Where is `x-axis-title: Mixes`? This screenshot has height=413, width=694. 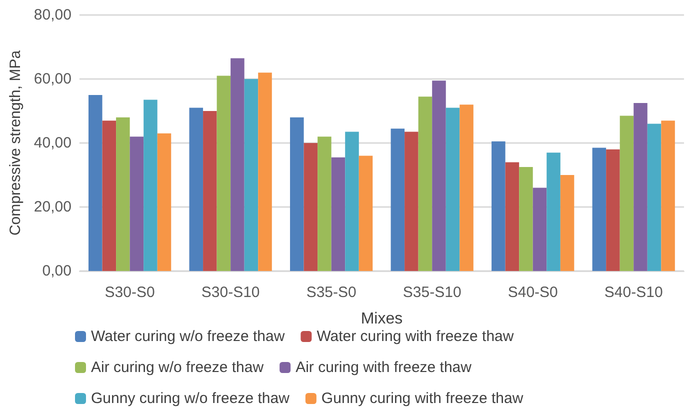 x-axis-title: Mixes is located at coordinates (381, 319).